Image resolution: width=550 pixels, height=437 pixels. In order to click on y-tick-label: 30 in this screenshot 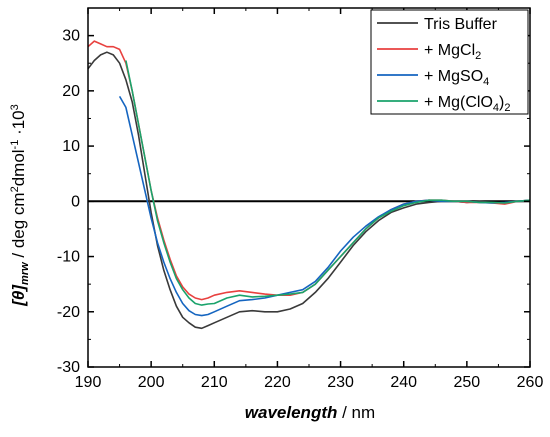, I will do `click(71, 36)`.